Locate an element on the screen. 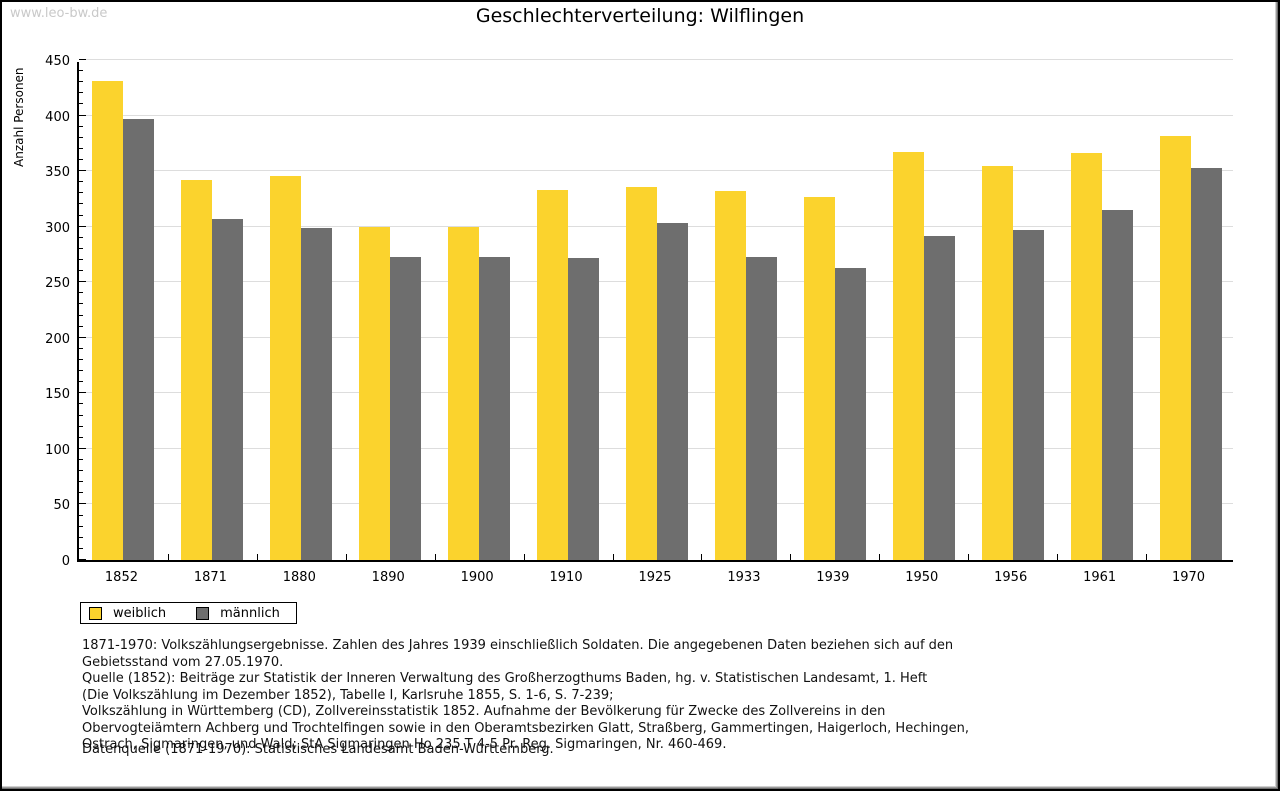 The width and height of the screenshot is (1280, 791). bar-weiblich-1970 is located at coordinates (1175, 347).